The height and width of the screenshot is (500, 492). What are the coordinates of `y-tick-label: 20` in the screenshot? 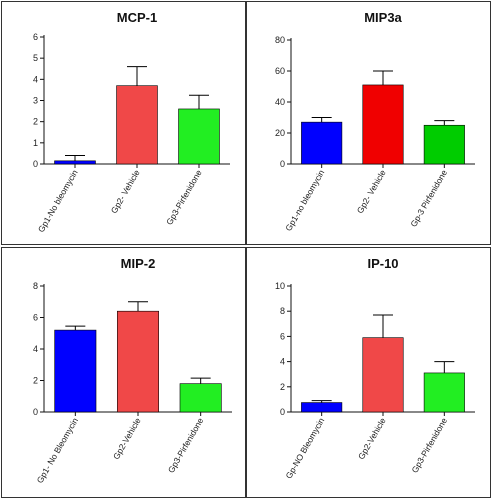 It's located at (280, 133).